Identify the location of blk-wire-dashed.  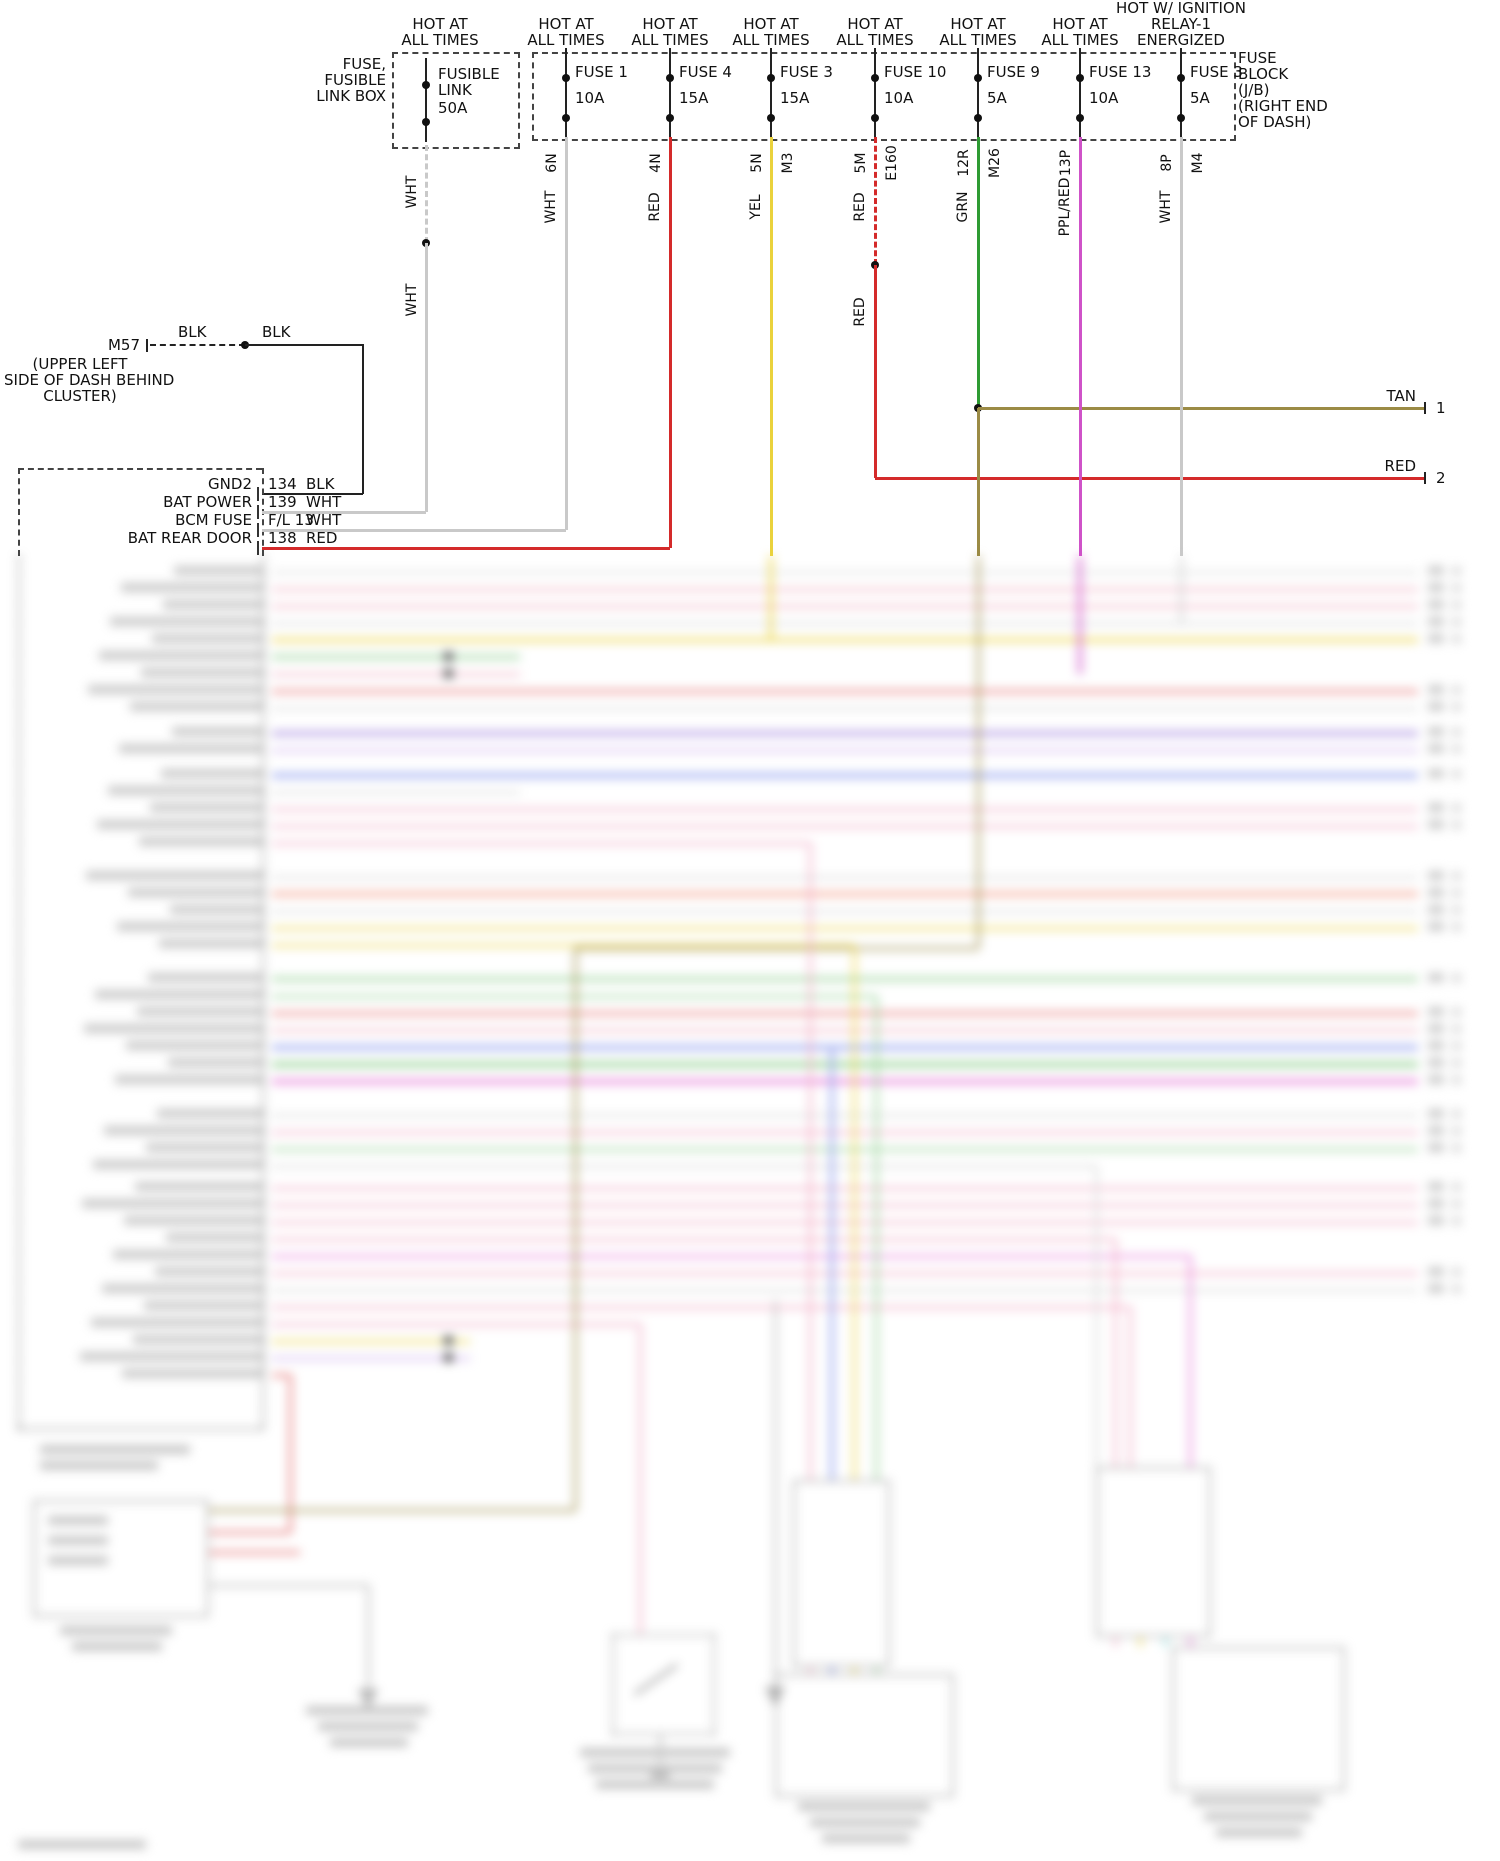
(197, 345).